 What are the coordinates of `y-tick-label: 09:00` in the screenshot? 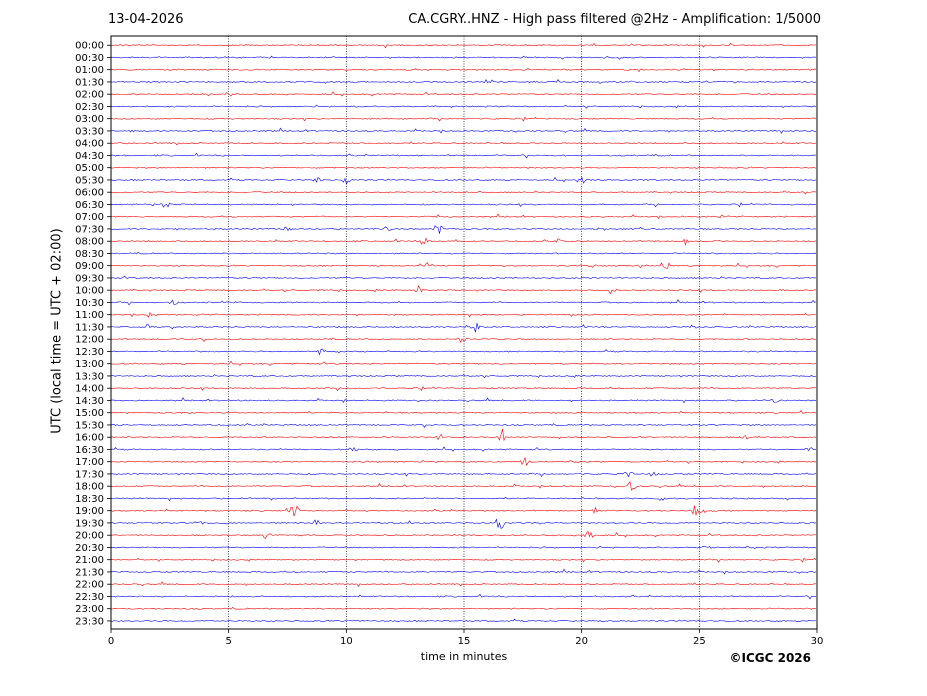 It's located at (89, 266).